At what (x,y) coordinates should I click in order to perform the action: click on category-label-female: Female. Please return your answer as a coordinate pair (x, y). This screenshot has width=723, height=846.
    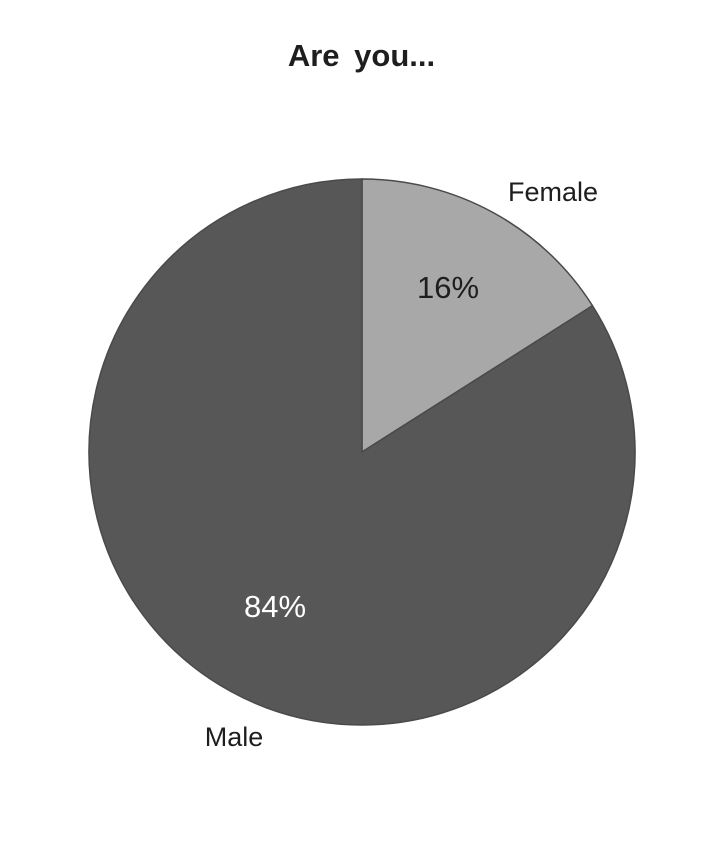
    Looking at the image, I should click on (553, 192).